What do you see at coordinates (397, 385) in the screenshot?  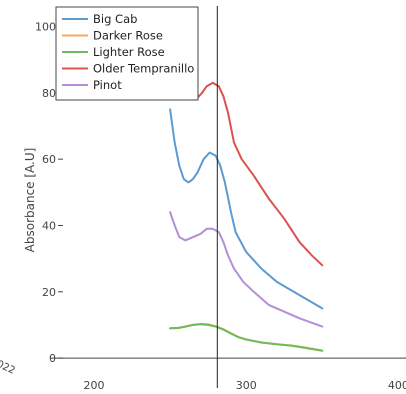 I see `x-tick-label: 400` at bounding box center [397, 385].